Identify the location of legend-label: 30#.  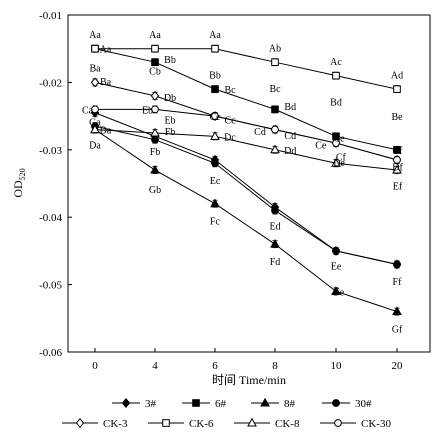
(363, 404).